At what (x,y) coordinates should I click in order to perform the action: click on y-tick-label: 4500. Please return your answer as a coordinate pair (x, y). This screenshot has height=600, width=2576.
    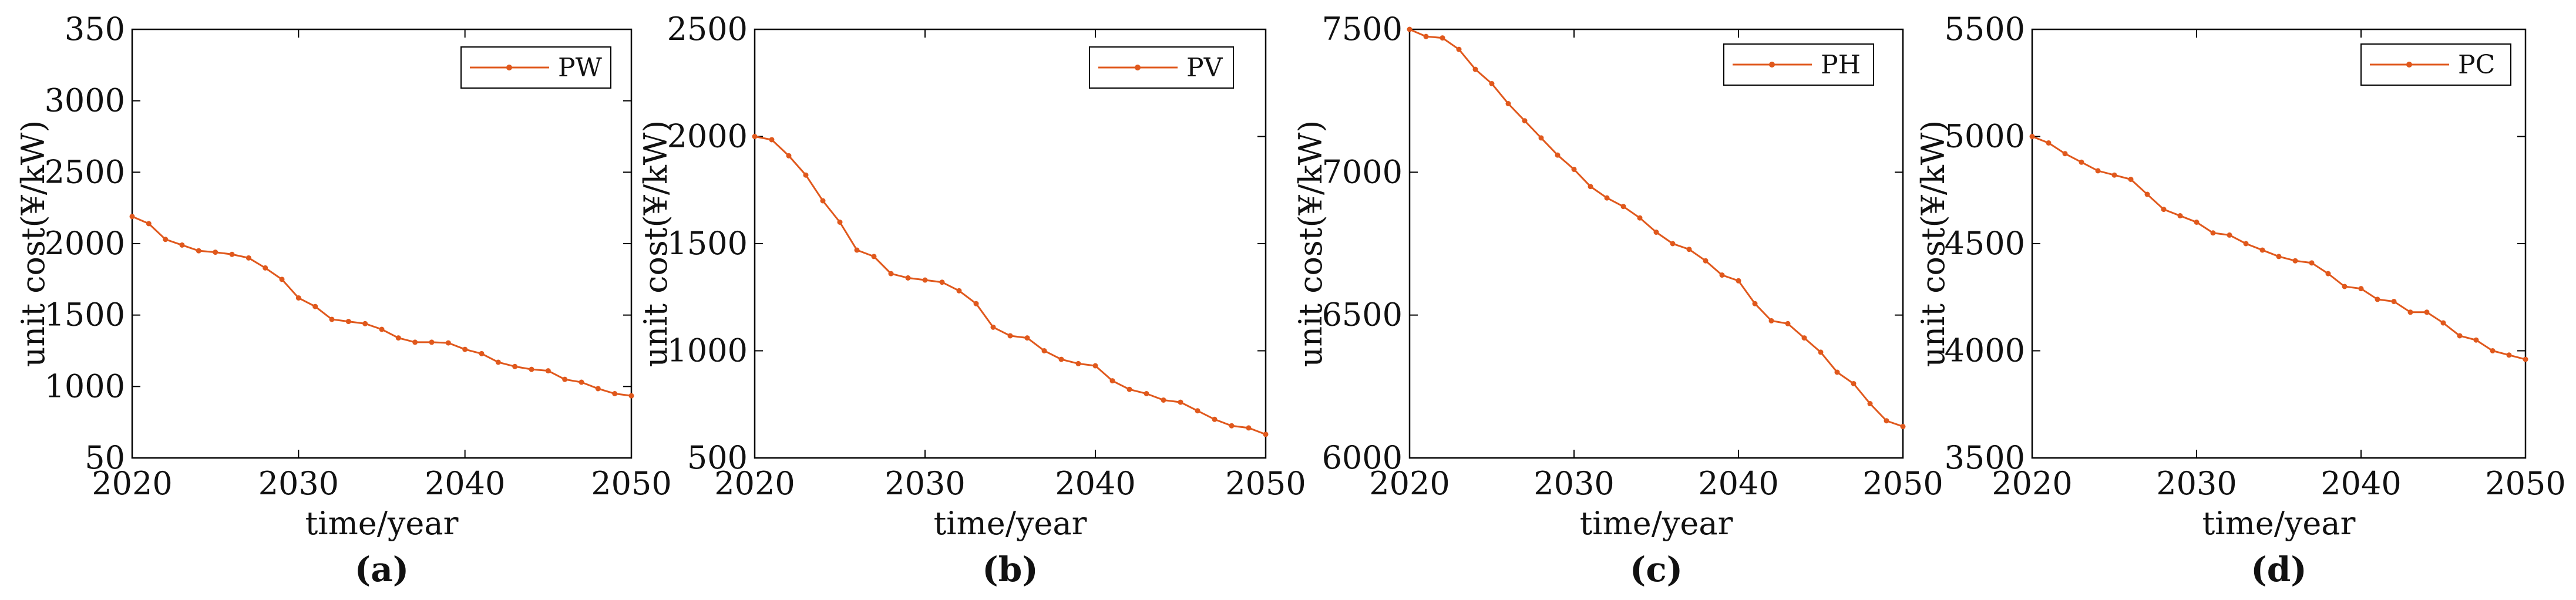
    Looking at the image, I should click on (1985, 243).